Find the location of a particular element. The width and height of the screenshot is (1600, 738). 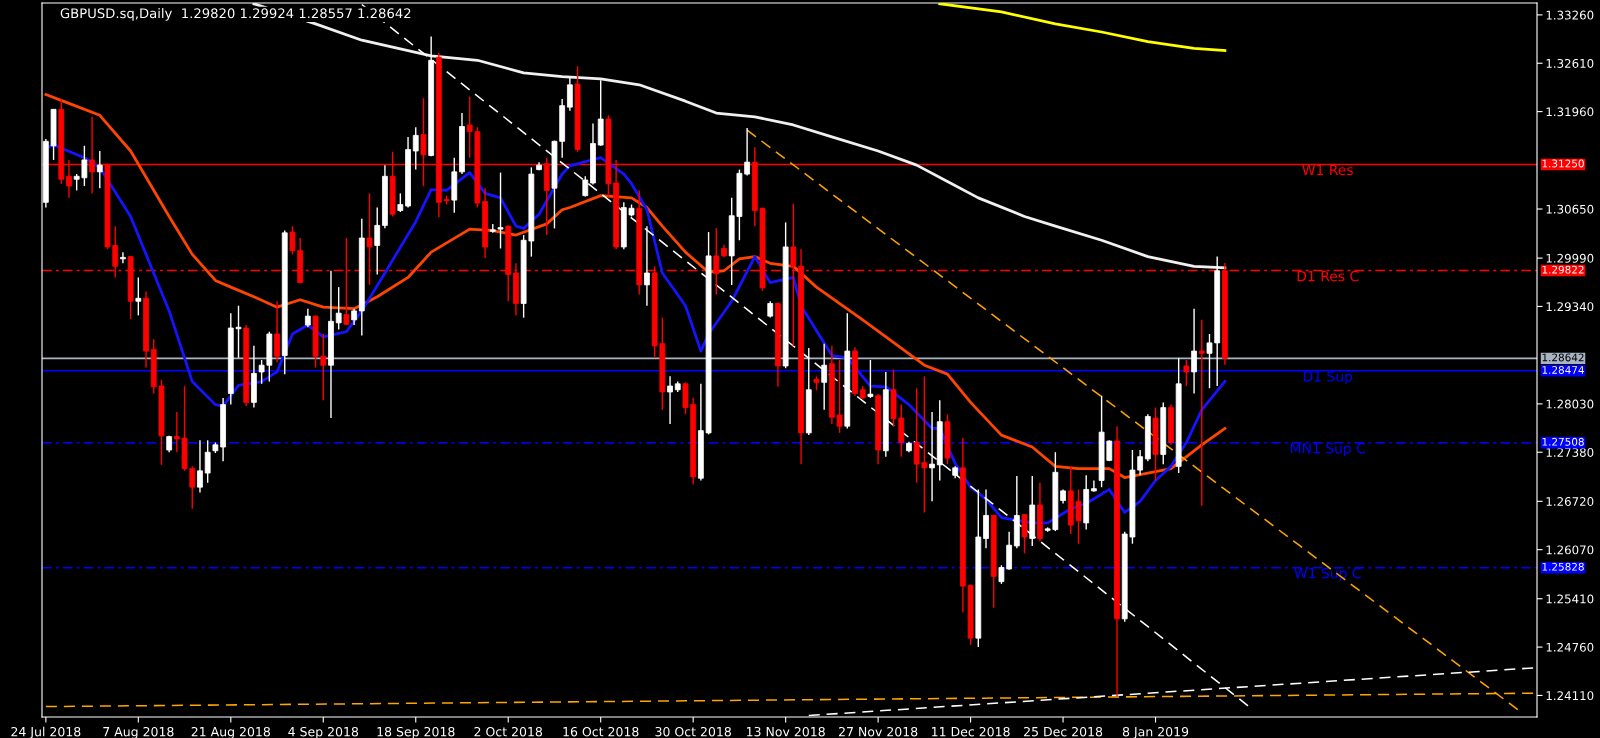

x-tick-label: 8 Jan 2019 is located at coordinates (1155, 732).